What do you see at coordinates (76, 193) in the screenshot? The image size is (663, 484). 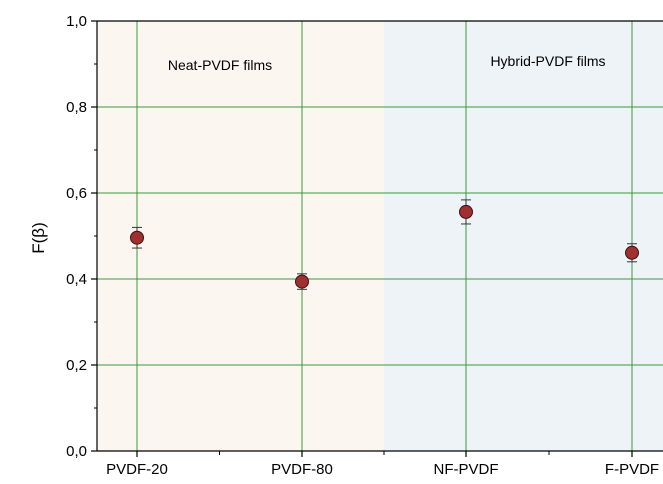 I see `y-tick-label: 0,6` at bounding box center [76, 193].